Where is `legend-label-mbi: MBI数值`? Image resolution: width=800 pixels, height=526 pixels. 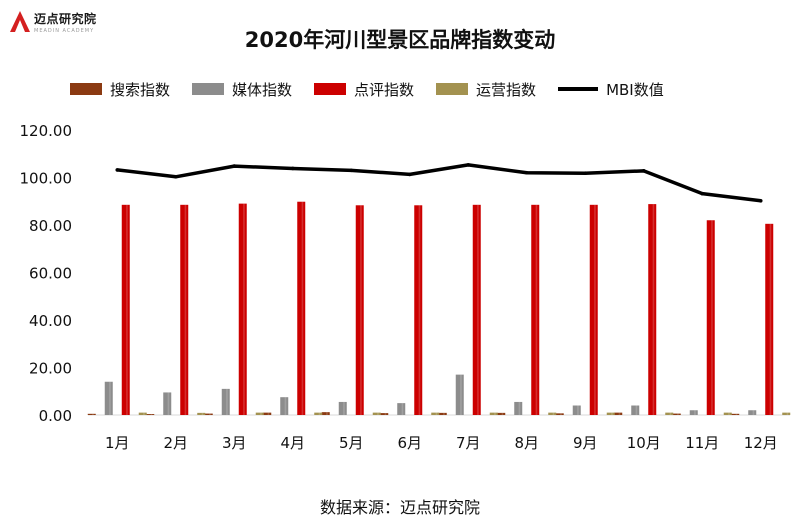 legend-label-mbi: MBI数值 is located at coordinates (635, 89).